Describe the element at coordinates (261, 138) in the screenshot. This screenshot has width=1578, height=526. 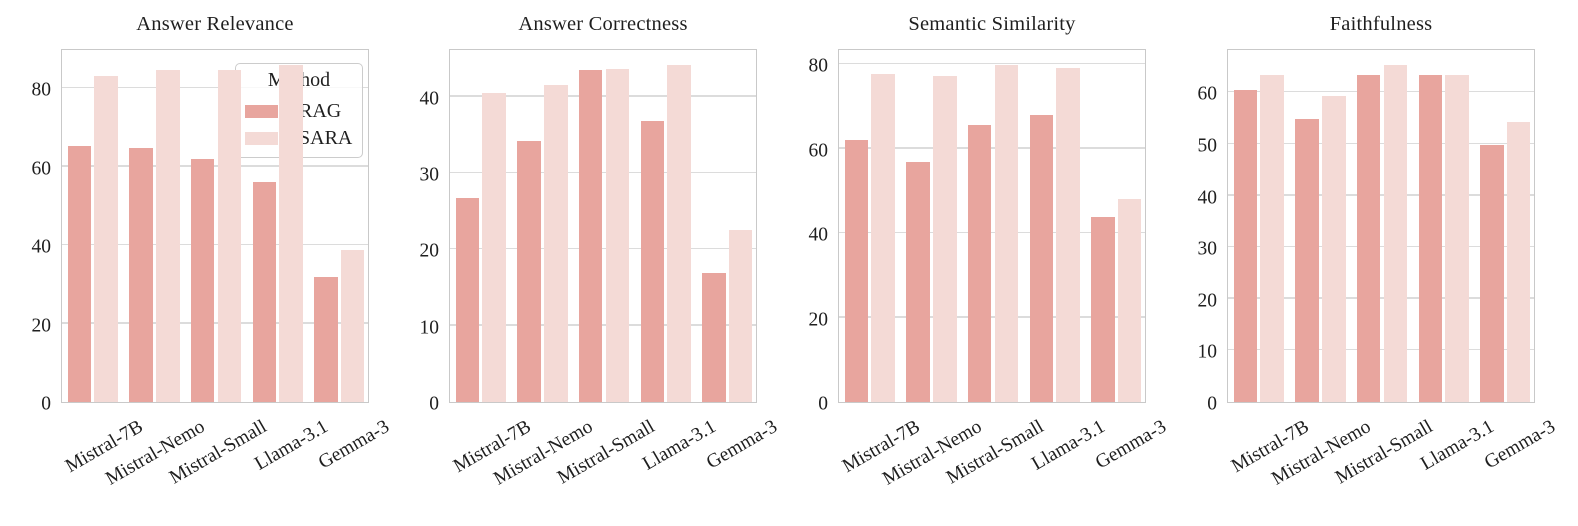
I see `legend-swatch-sara-icon` at that location.